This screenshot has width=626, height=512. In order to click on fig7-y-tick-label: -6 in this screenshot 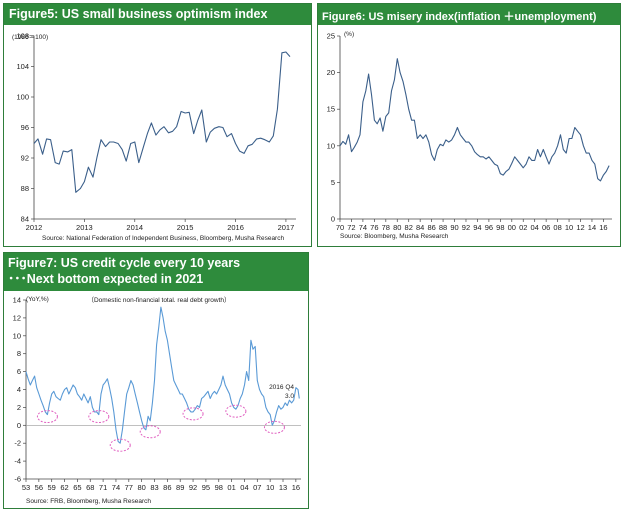, I will do `click(17, 479)`.